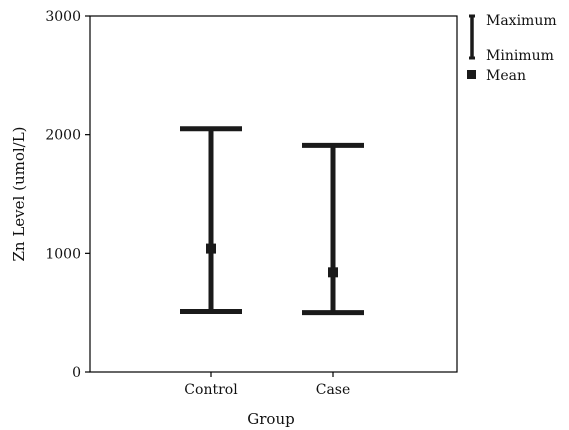 The width and height of the screenshot is (569, 430). Describe the element at coordinates (67, 195) in the screenshot. I see `y-axis: 0 1000 2000 3000` at that location.